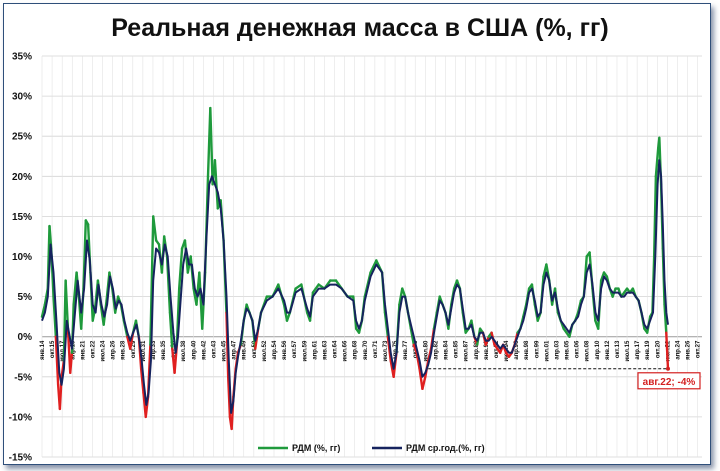 The width and height of the screenshot is (720, 471). What do you see at coordinates (446, 350) in the screenshot?
I see `x-tick-label: янв.84` at bounding box center [446, 350].